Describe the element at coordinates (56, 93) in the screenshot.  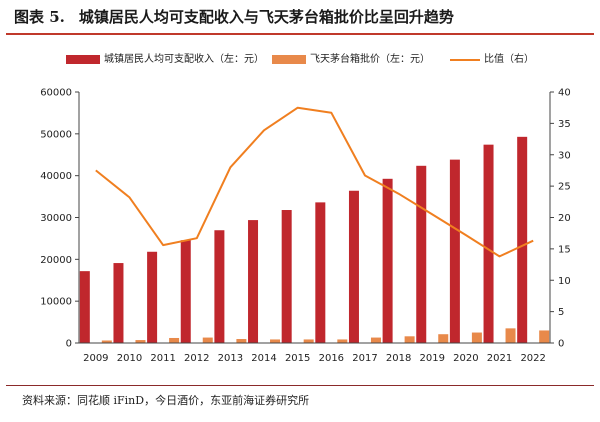
I see `left-tick-label: 60000` at that location.